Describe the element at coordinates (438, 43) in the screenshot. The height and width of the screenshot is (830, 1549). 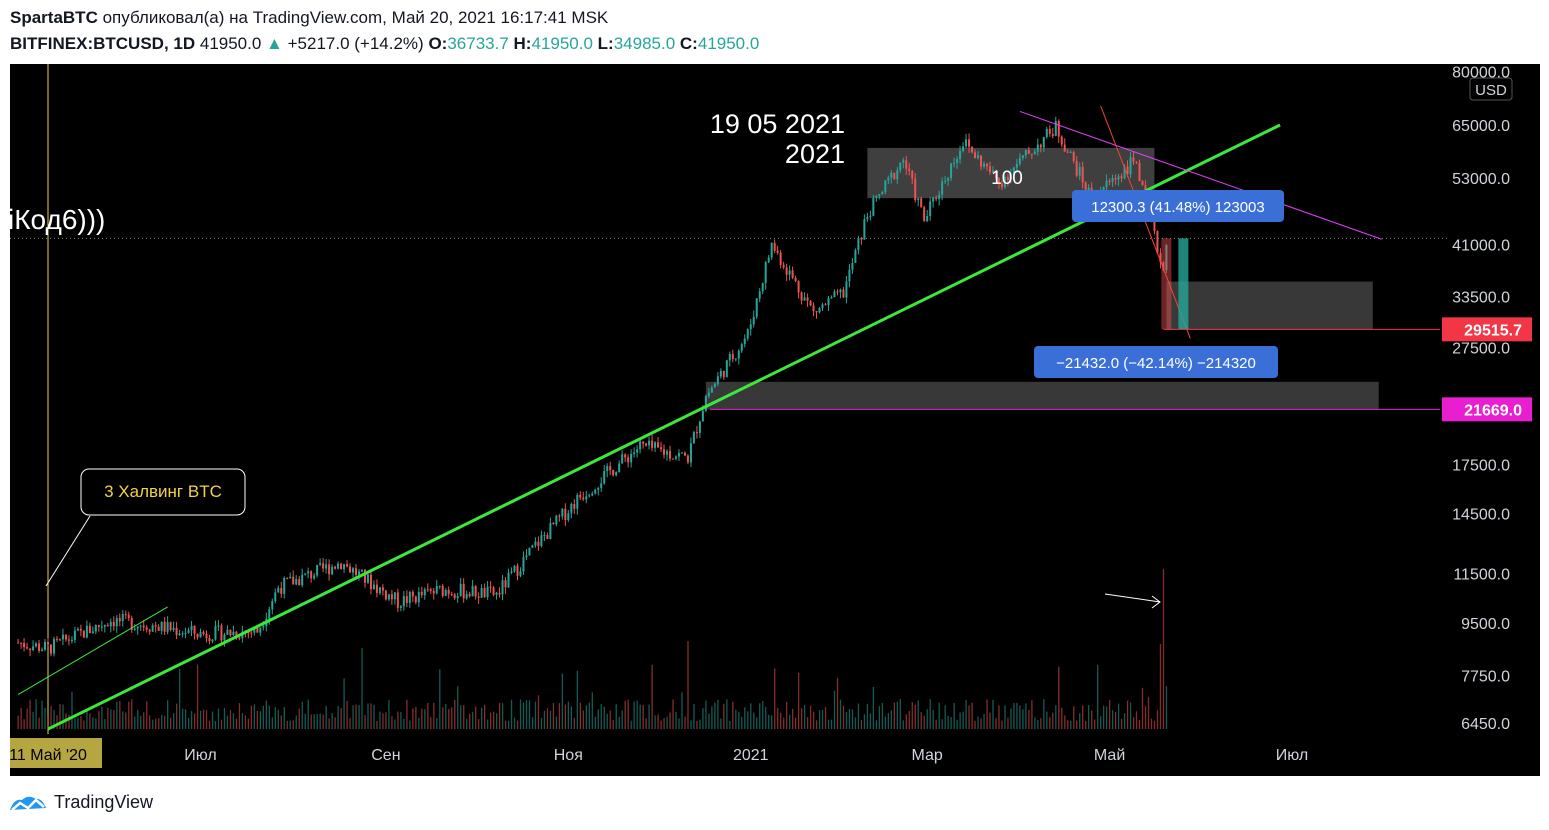
I see `open-label: O:` at that location.